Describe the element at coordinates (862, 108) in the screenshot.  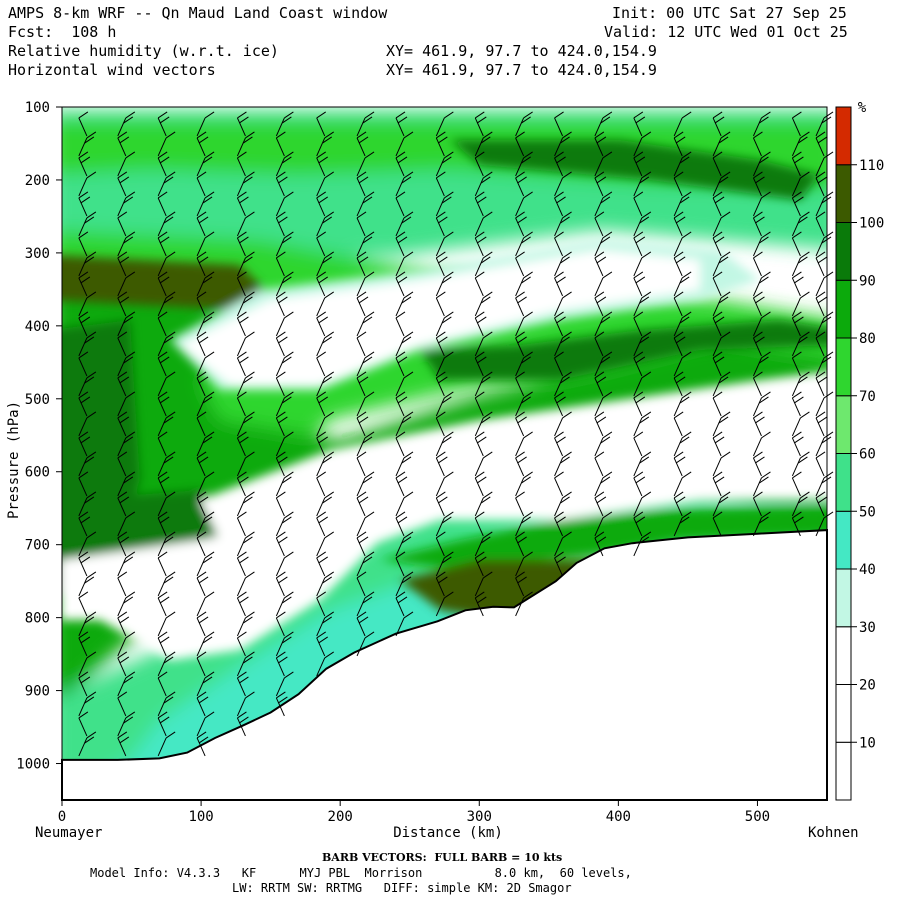
I see `colorbar-unit: %` at that location.